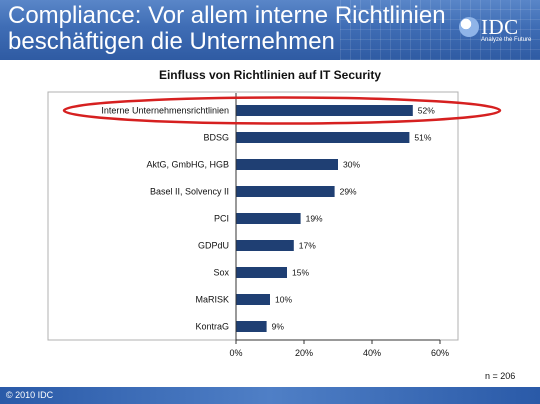  I want to click on chart-title: Einfluss von Richtlinien auf IT Security, so click(270, 75).